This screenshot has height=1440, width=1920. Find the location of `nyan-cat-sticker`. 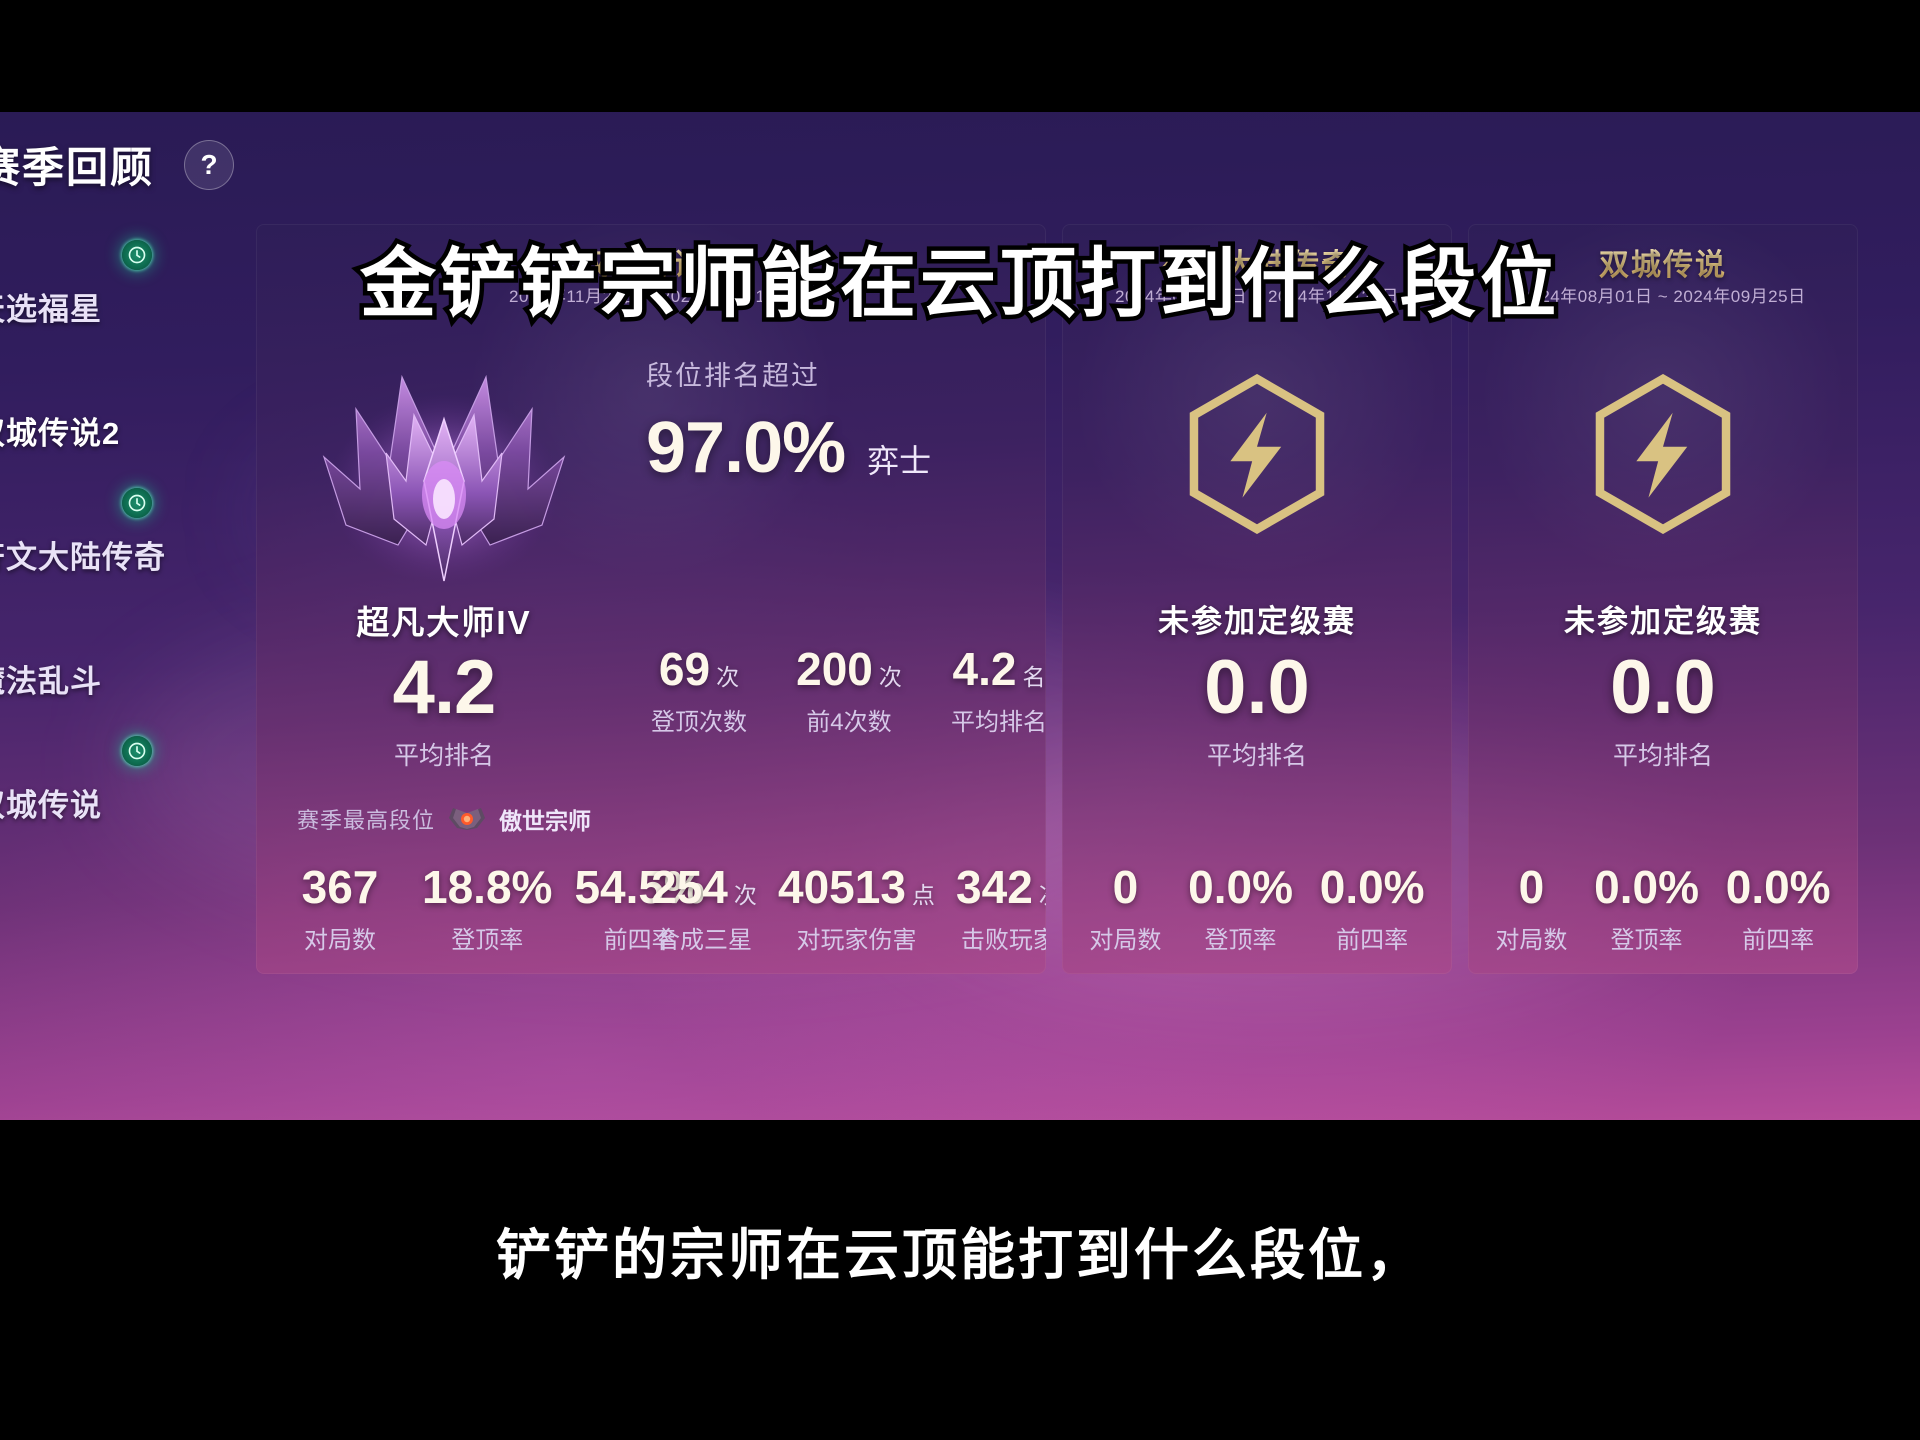

nyan-cat-sticker is located at coordinates (106, 1116).